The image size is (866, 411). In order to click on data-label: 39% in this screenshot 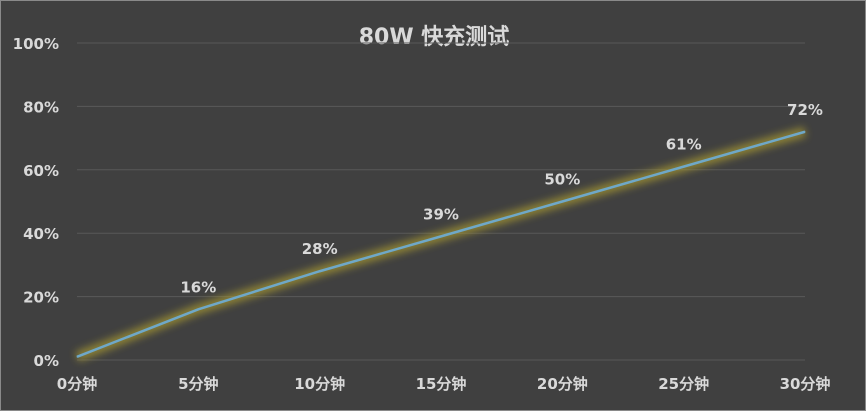, I will do `click(441, 214)`.